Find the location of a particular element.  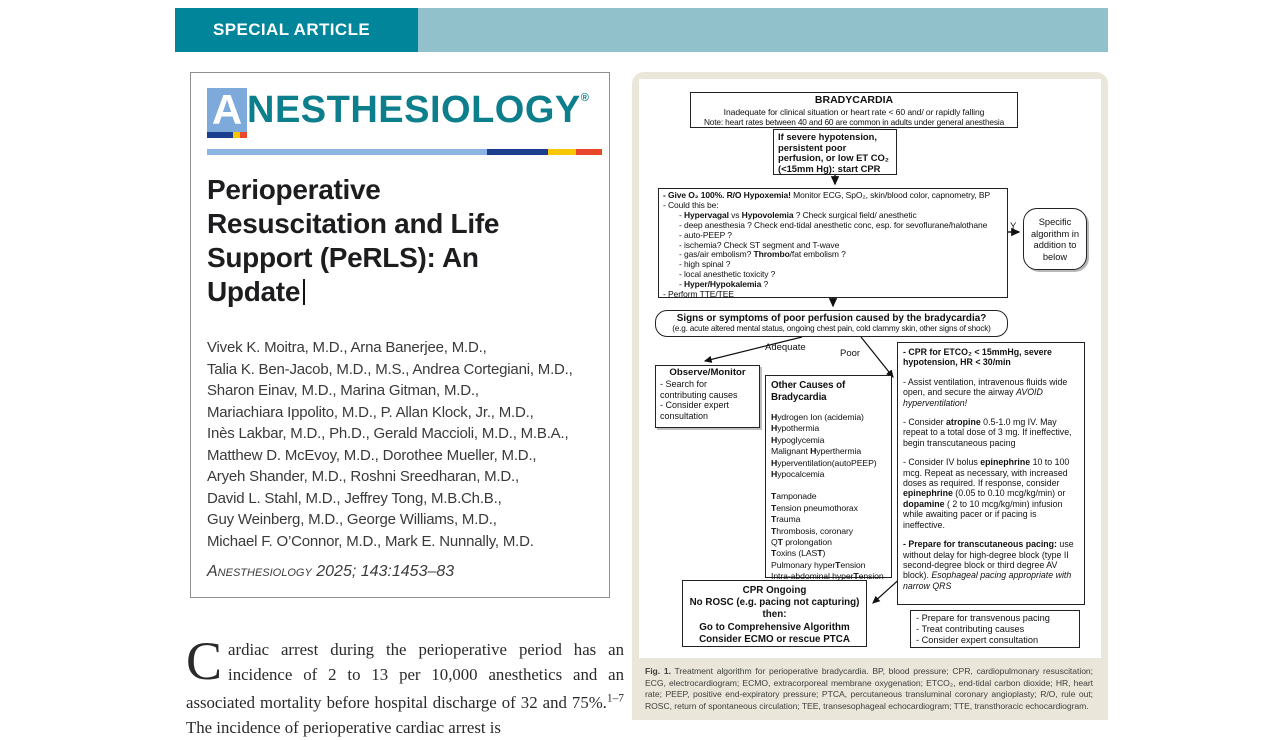

branch-label-yes: Y is located at coordinates (1013, 226).